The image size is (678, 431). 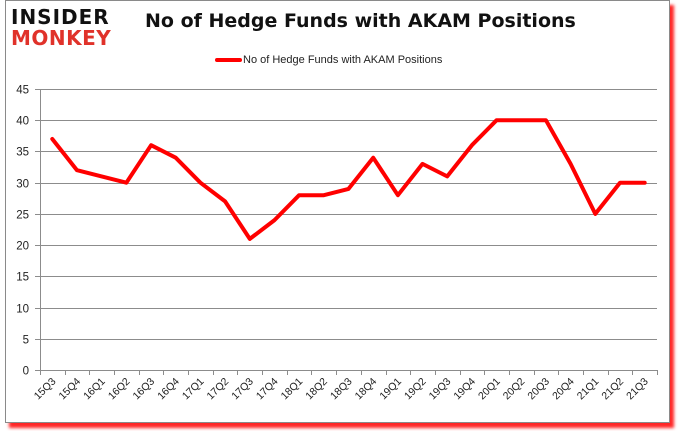 What do you see at coordinates (193, 389) in the screenshot?
I see `x-tick-label: 17Q1` at bounding box center [193, 389].